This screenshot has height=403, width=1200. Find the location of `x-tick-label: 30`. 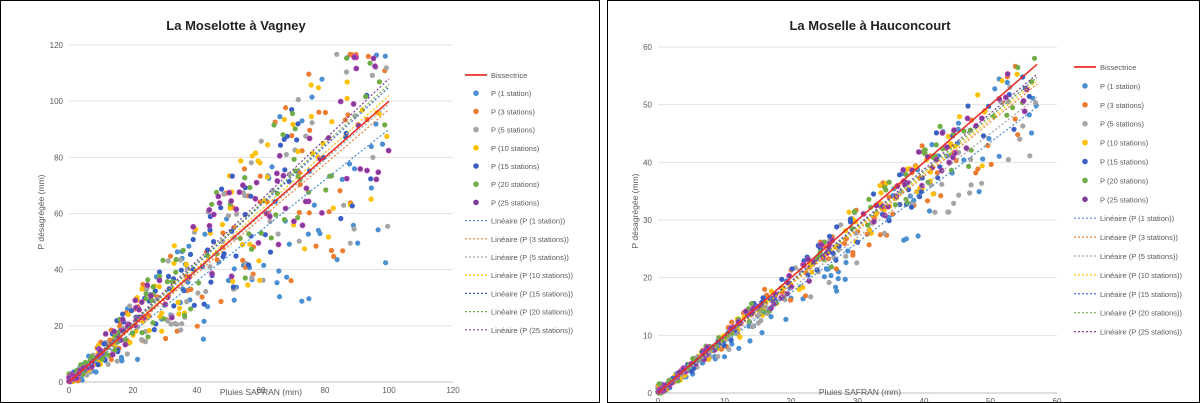

x-tick-label: 30 is located at coordinates (857, 399).